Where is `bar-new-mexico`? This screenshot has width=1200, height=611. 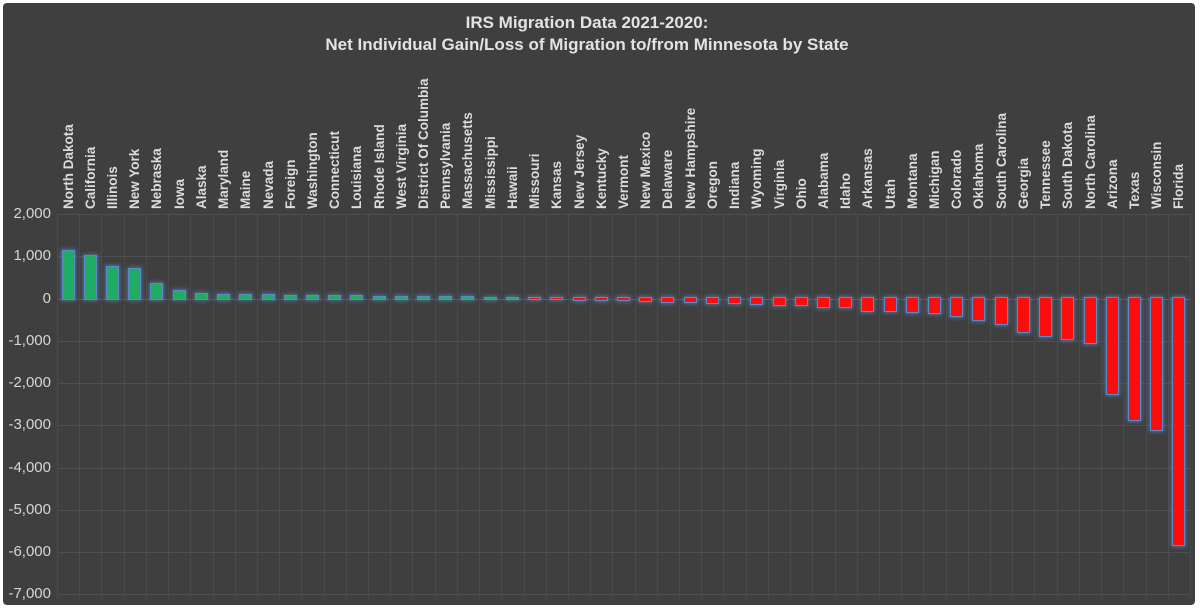
bar-new-mexico is located at coordinates (646, 299).